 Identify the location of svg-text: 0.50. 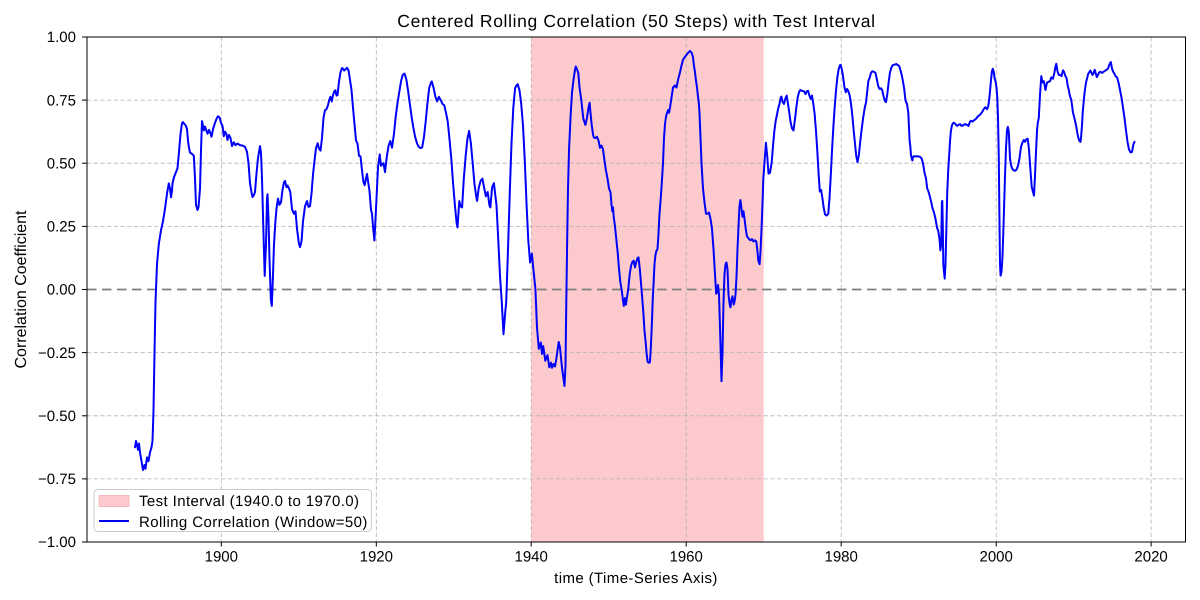
(61, 163).